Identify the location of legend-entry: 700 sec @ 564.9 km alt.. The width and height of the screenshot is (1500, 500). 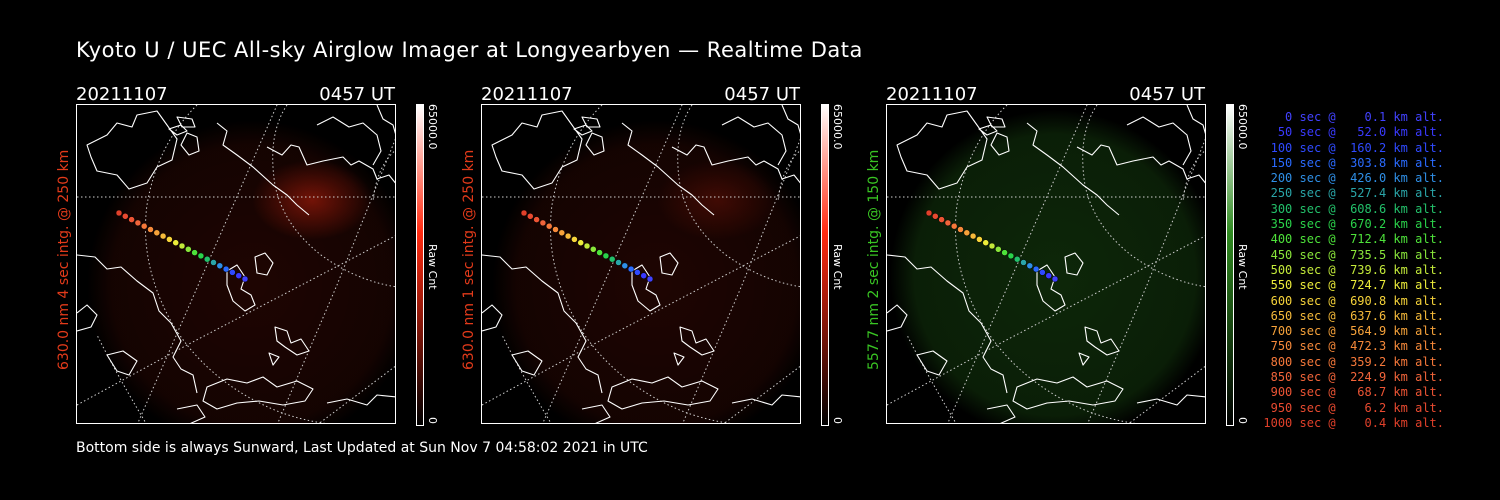
(1357, 331).